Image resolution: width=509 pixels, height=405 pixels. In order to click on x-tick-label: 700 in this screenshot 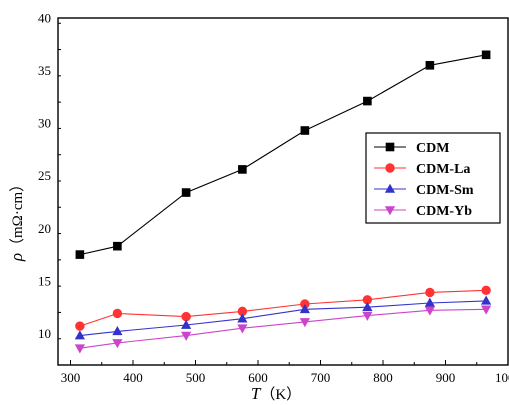, I will do `click(321, 377)`.